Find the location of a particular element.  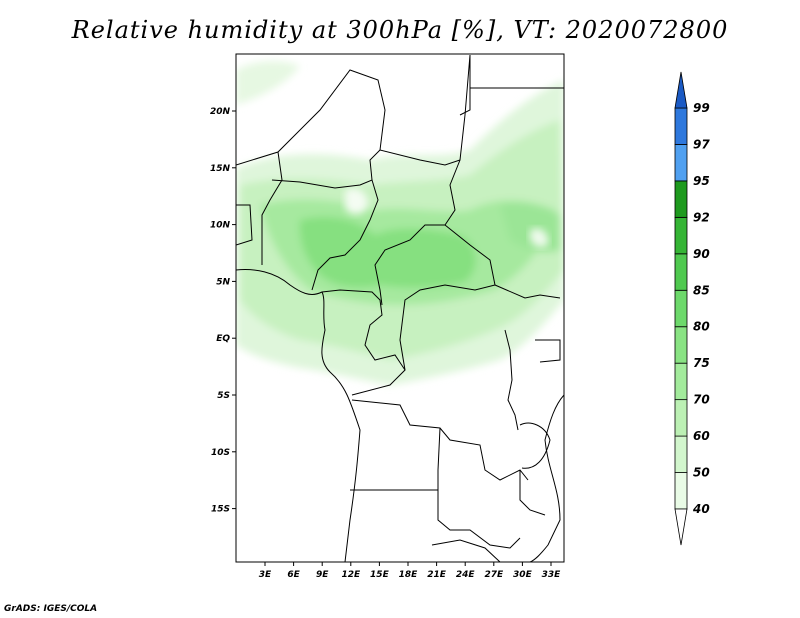

lon-tick-label: 21E is located at coordinates (437, 575).